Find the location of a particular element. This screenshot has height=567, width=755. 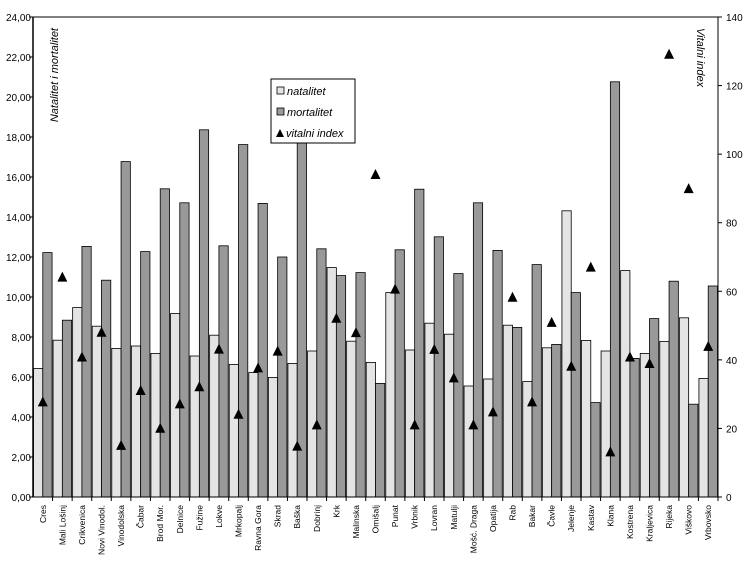

y2-tick-label: 120 is located at coordinates (734, 87).